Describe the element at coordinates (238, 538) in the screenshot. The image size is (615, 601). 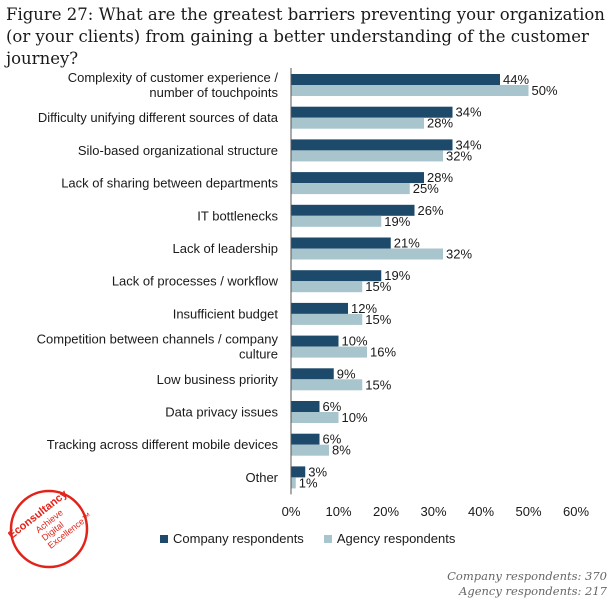
I see `legend-label-company: Company respondents` at that location.